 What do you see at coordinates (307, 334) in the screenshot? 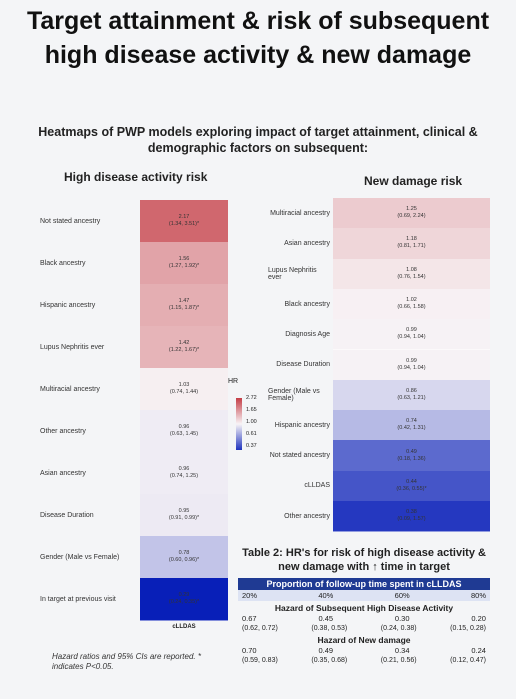
I see `row-label: Diagnosis Age` at bounding box center [307, 334].